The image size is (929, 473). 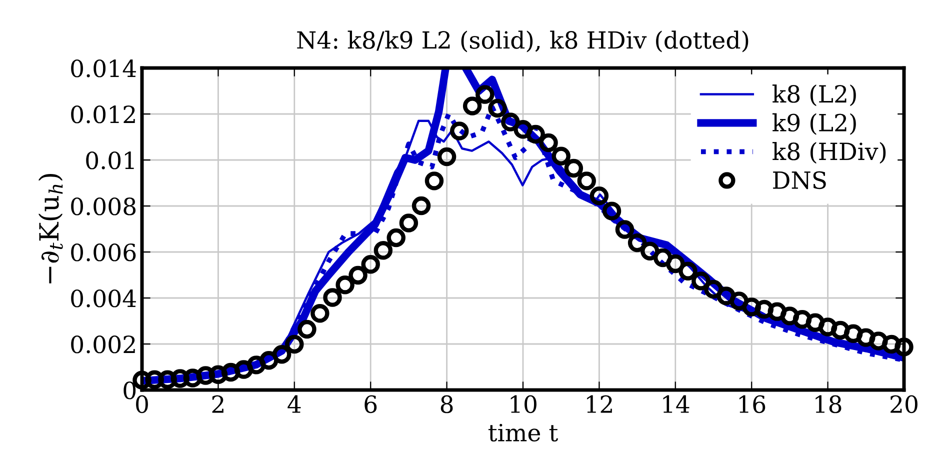 I want to click on y-tick-label: 0.004, so click(x=103, y=298).